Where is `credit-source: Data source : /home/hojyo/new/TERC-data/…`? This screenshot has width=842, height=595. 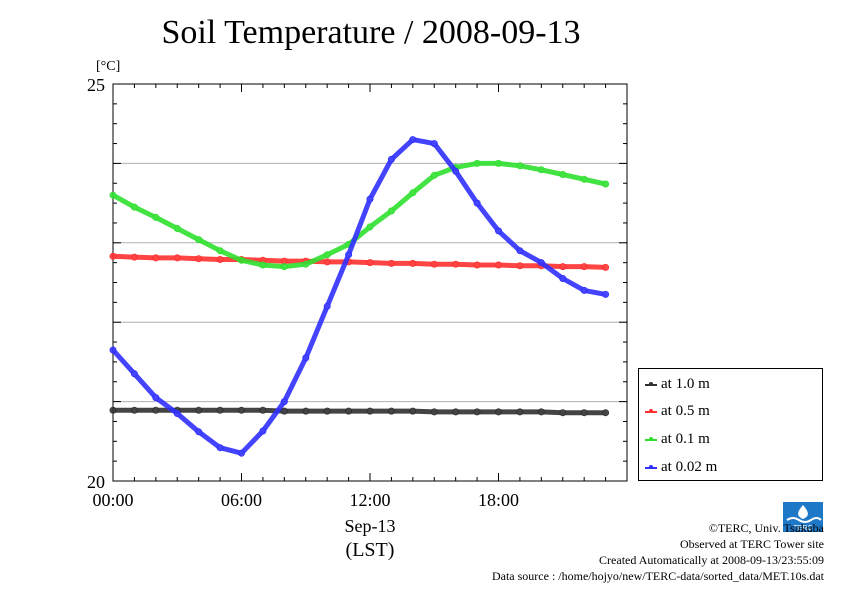
credit-source: Data source : /home/hojyo/new/TERC-data/… is located at coordinates (657, 576).